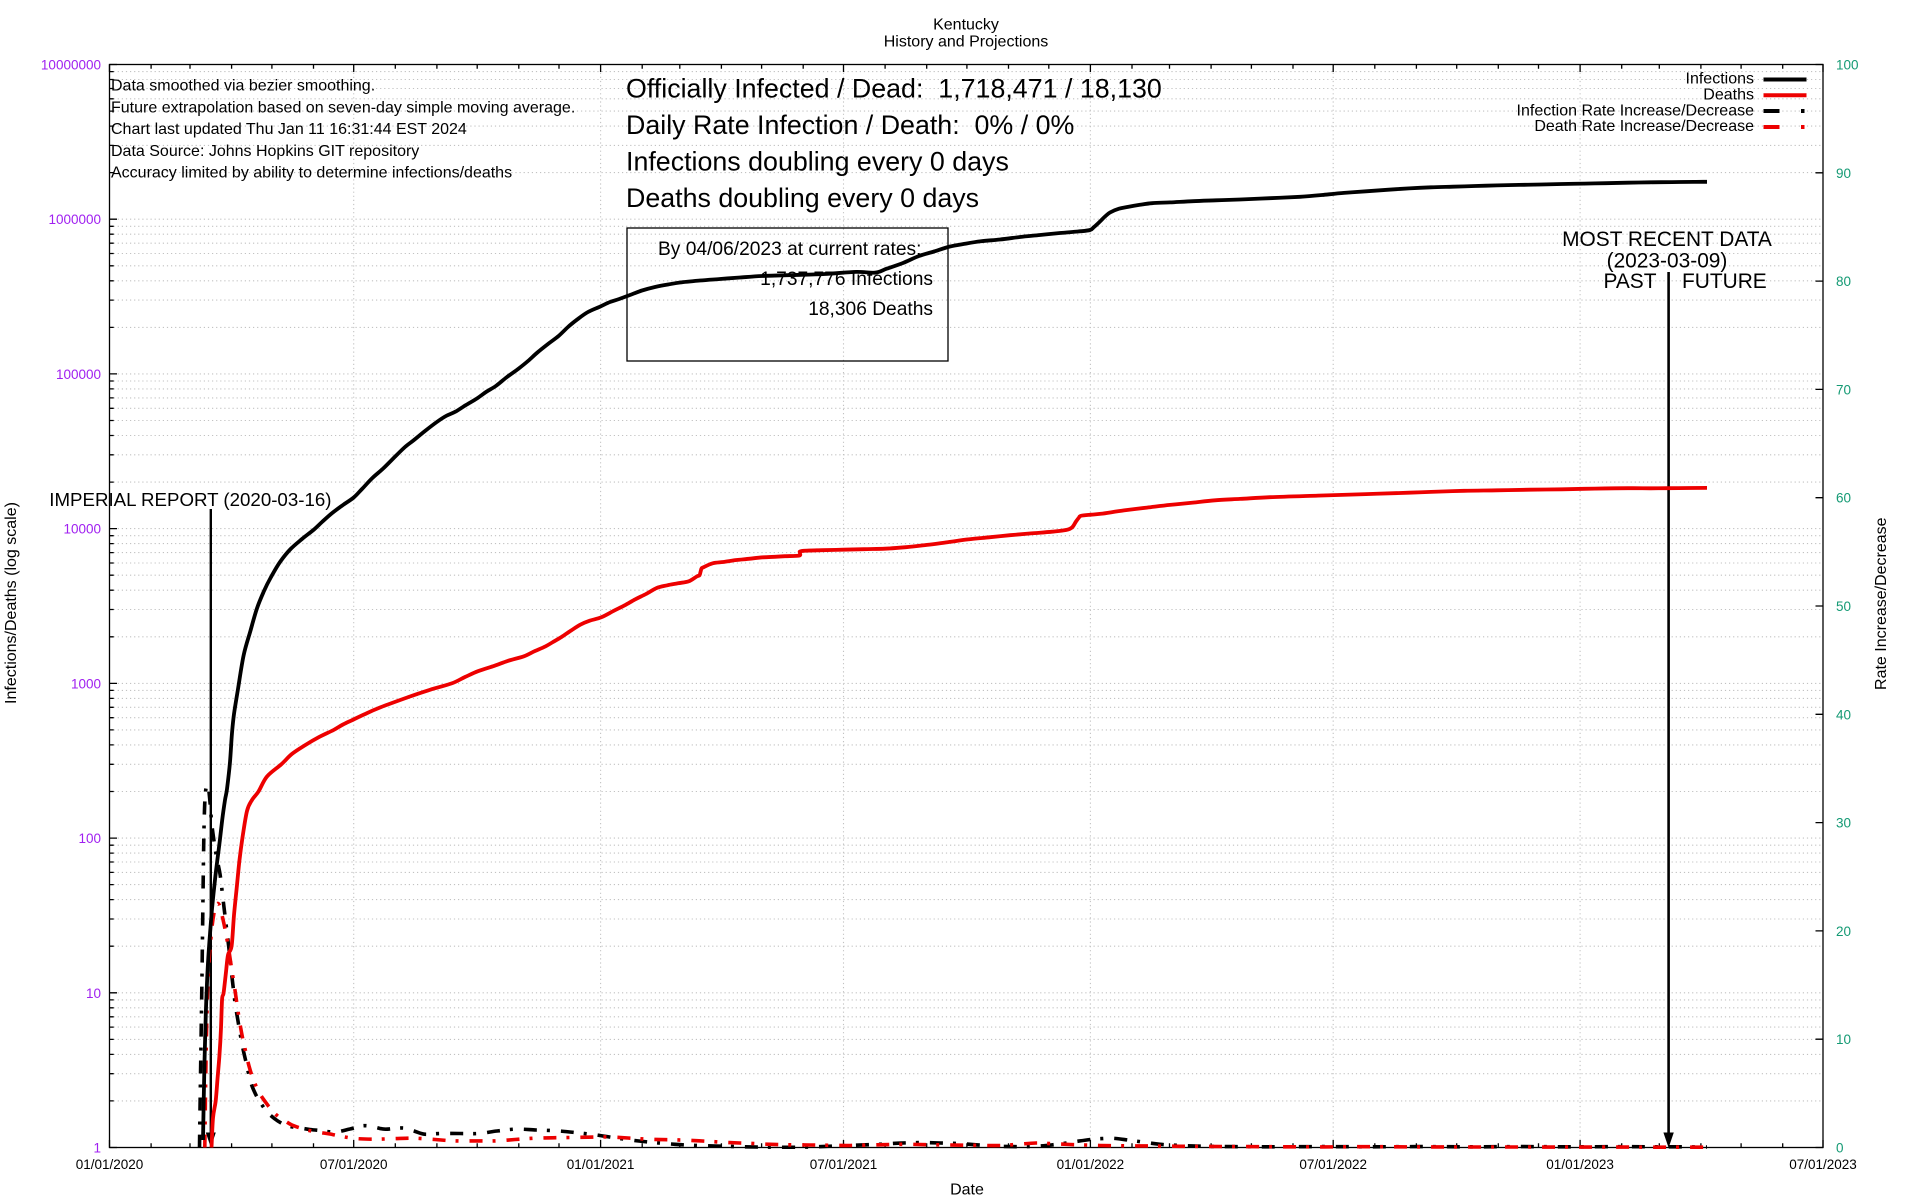 The image size is (1920, 1200). I want to click on svg-text: Date, so click(967, 1190).